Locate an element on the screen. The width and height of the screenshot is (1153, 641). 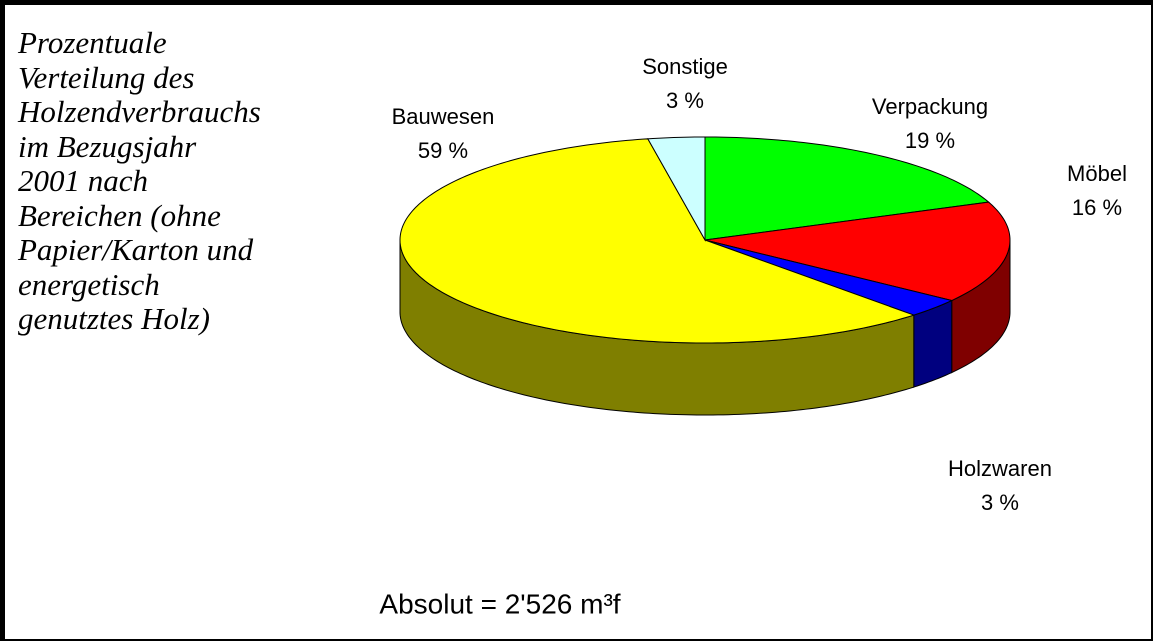
slice-label: Holzwaren is located at coordinates (1000, 468).